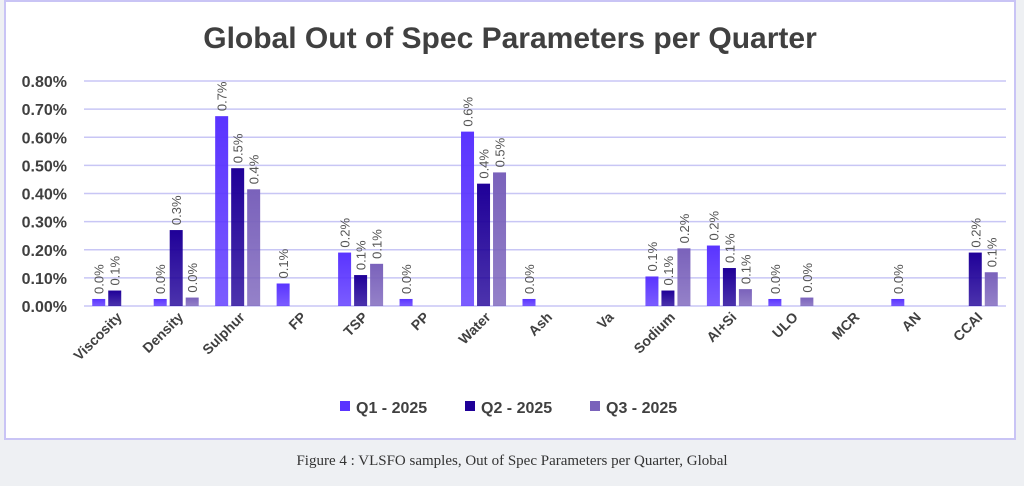 Image resolution: width=1024 pixels, height=486 pixels. I want to click on bar-tsp-q2, so click(361, 290).